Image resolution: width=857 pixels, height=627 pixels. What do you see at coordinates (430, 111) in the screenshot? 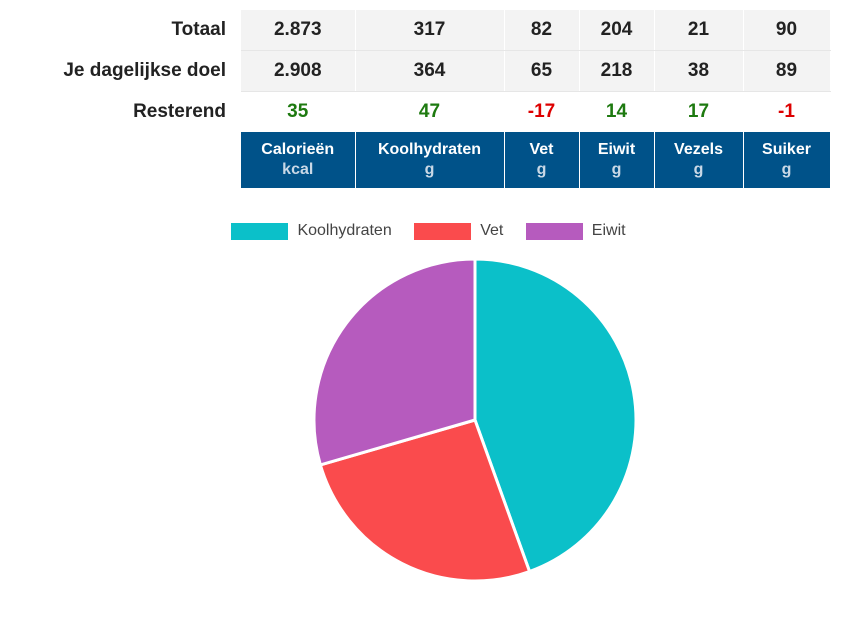
I see `cell-carbs-remaining: 47` at bounding box center [430, 111].